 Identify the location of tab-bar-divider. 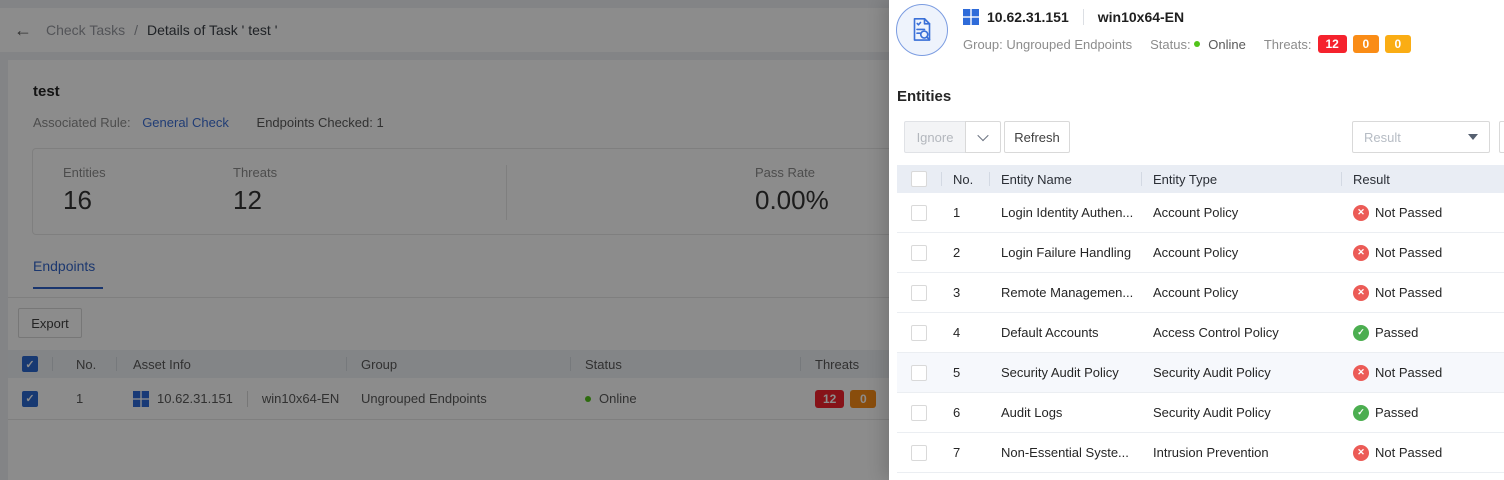
(756, 297).